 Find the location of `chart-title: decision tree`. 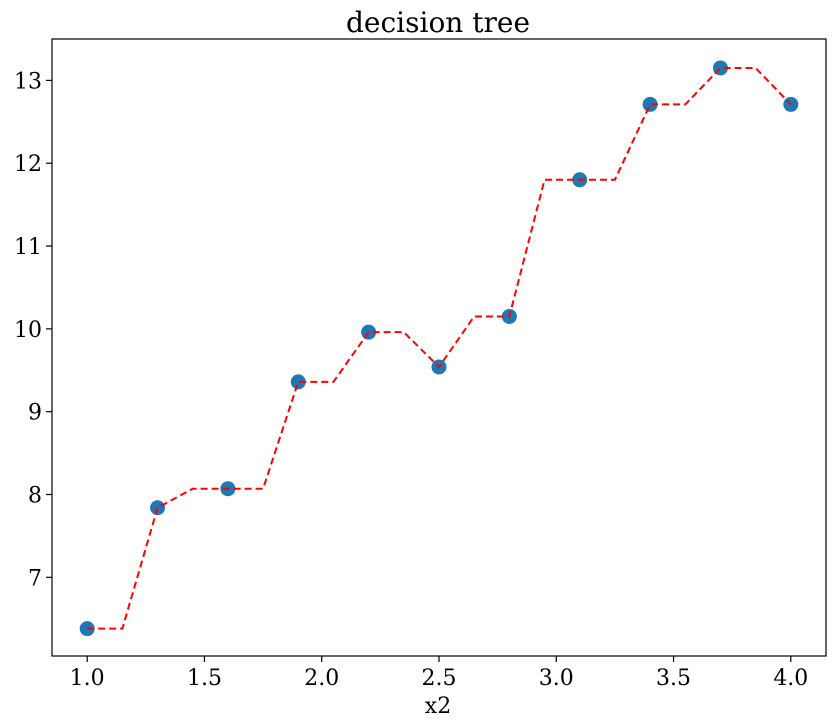

chart-title: decision tree is located at coordinates (438, 22).